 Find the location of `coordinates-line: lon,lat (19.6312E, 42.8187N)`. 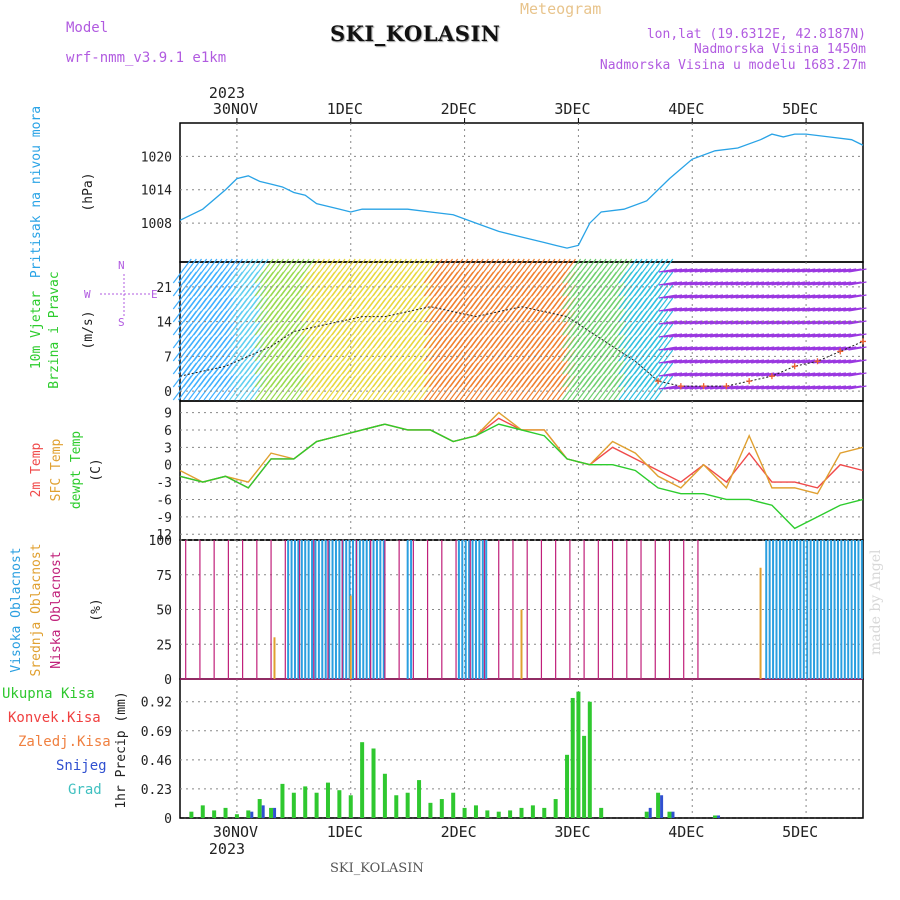

coordinates-line: lon,lat (19.6312E, 42.8187N) is located at coordinates (756, 34).